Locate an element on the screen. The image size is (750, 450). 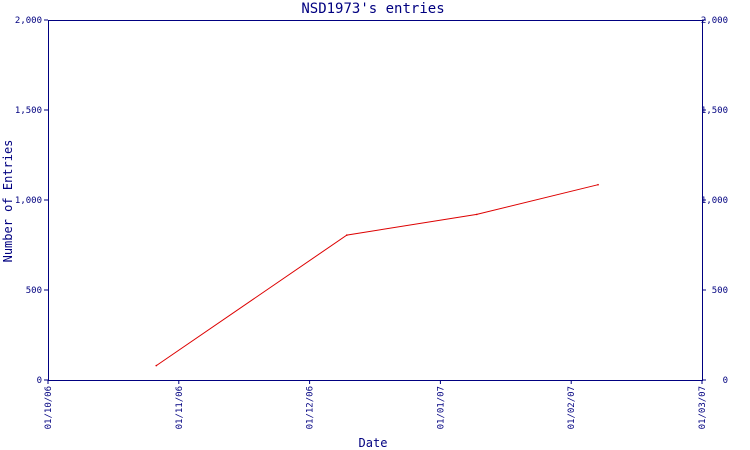
chart-title: NSD1973's entries is located at coordinates (372, 9).